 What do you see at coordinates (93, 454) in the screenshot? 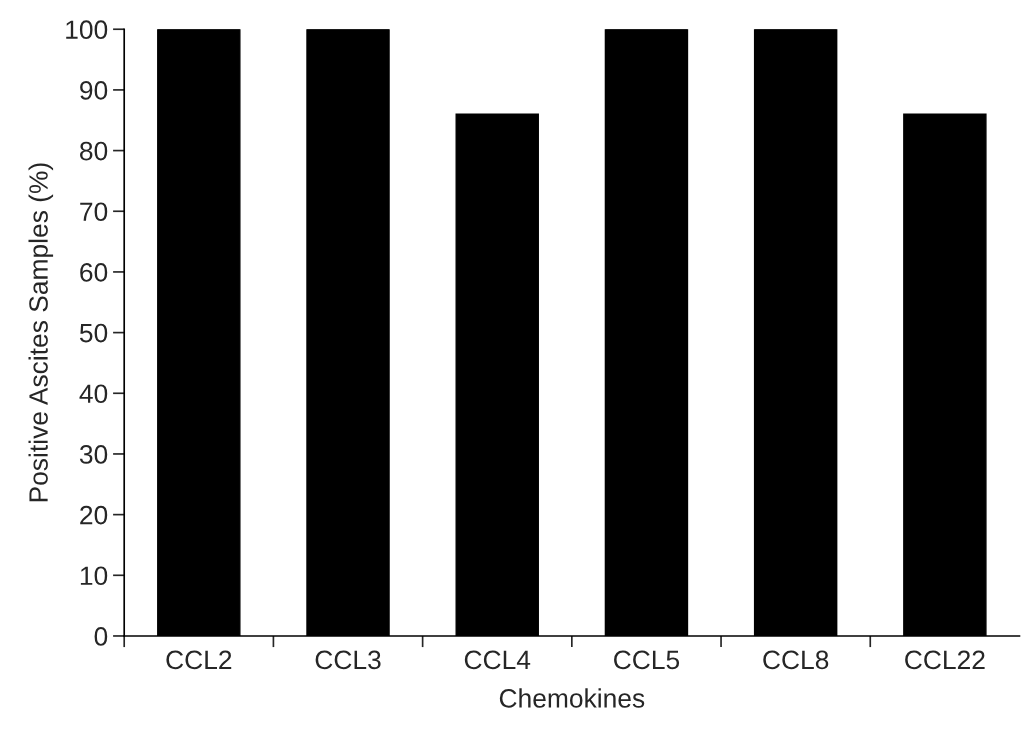
I see `y-tick-label: 30` at bounding box center [93, 454].